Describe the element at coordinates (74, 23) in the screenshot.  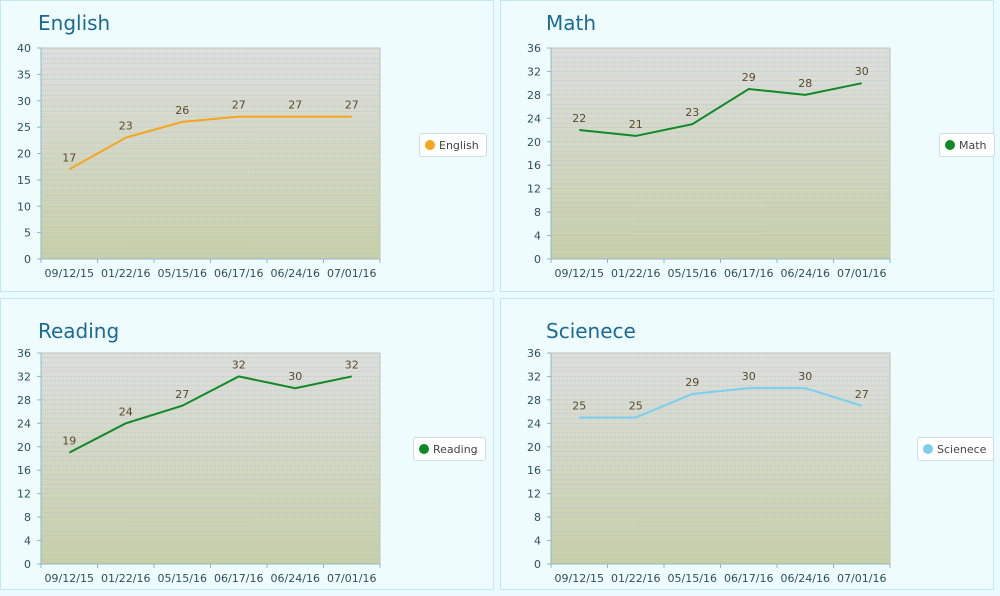
I see `chart-title: English` at that location.